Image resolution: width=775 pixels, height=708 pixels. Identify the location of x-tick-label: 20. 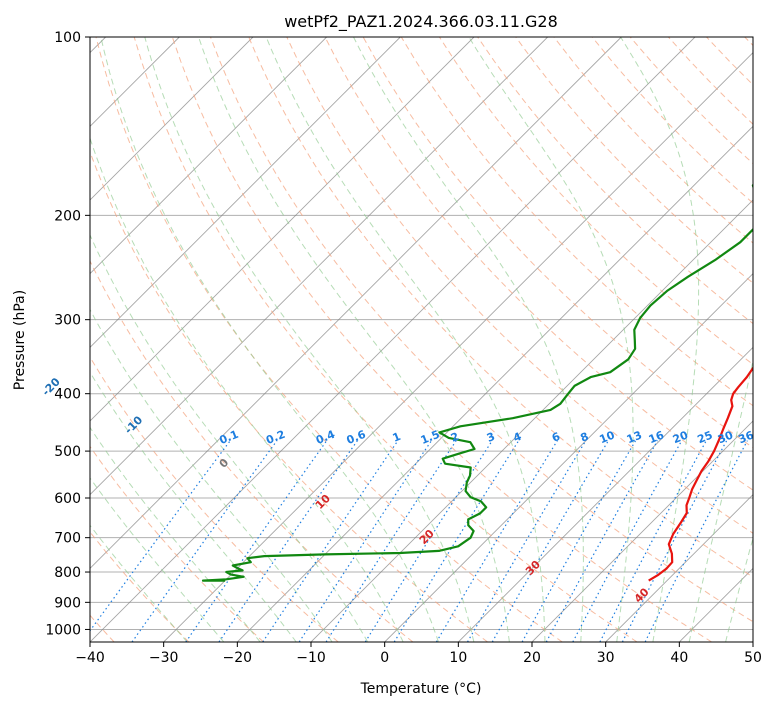
(532, 658).